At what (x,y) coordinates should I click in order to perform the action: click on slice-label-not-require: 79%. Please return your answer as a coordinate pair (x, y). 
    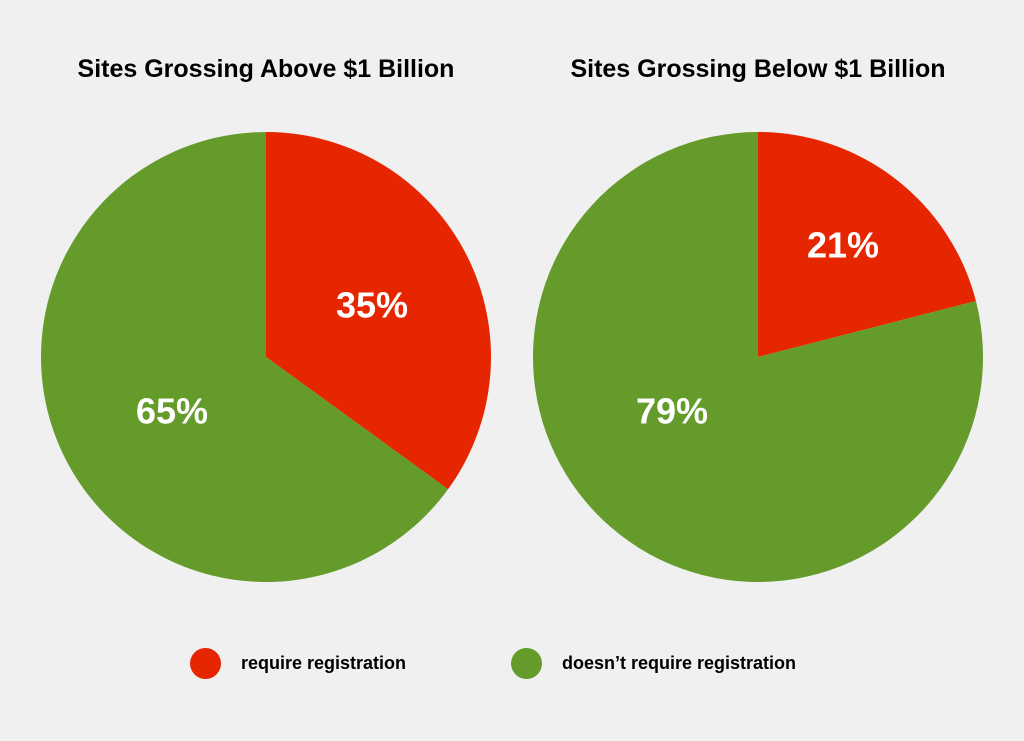
    Looking at the image, I should click on (672, 411).